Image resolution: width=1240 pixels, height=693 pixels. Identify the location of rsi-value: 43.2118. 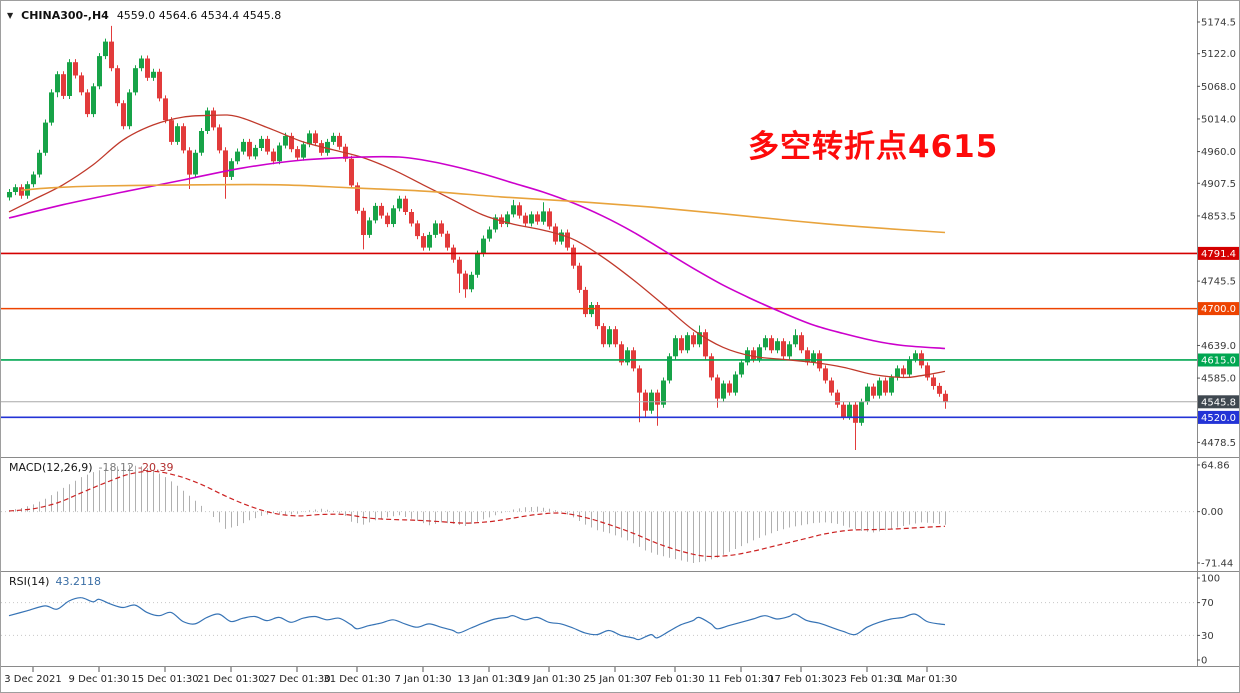
(78, 581).